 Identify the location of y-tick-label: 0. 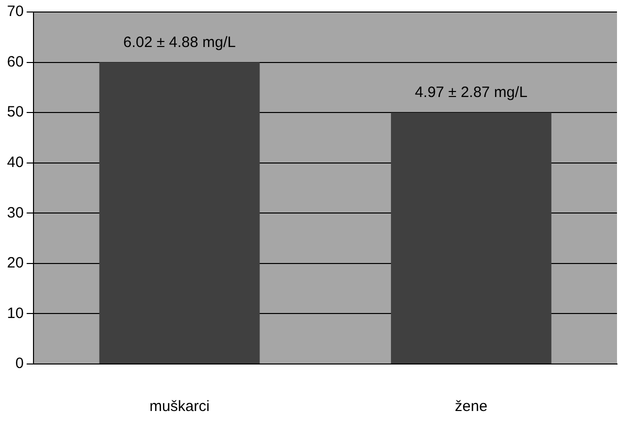
(19, 363).